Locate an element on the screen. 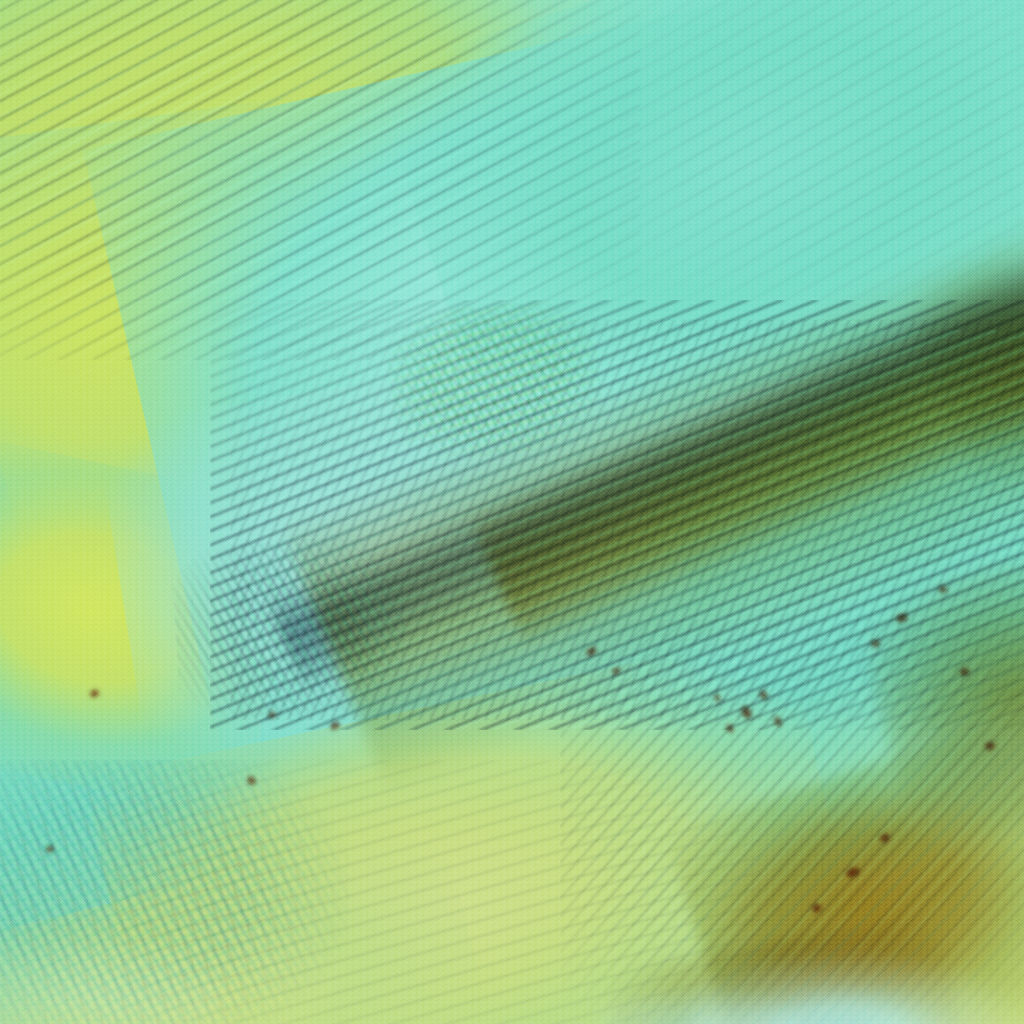 This screenshot has height=1024, width=1024. region-southwest-piedmont is located at coordinates (252, 922).